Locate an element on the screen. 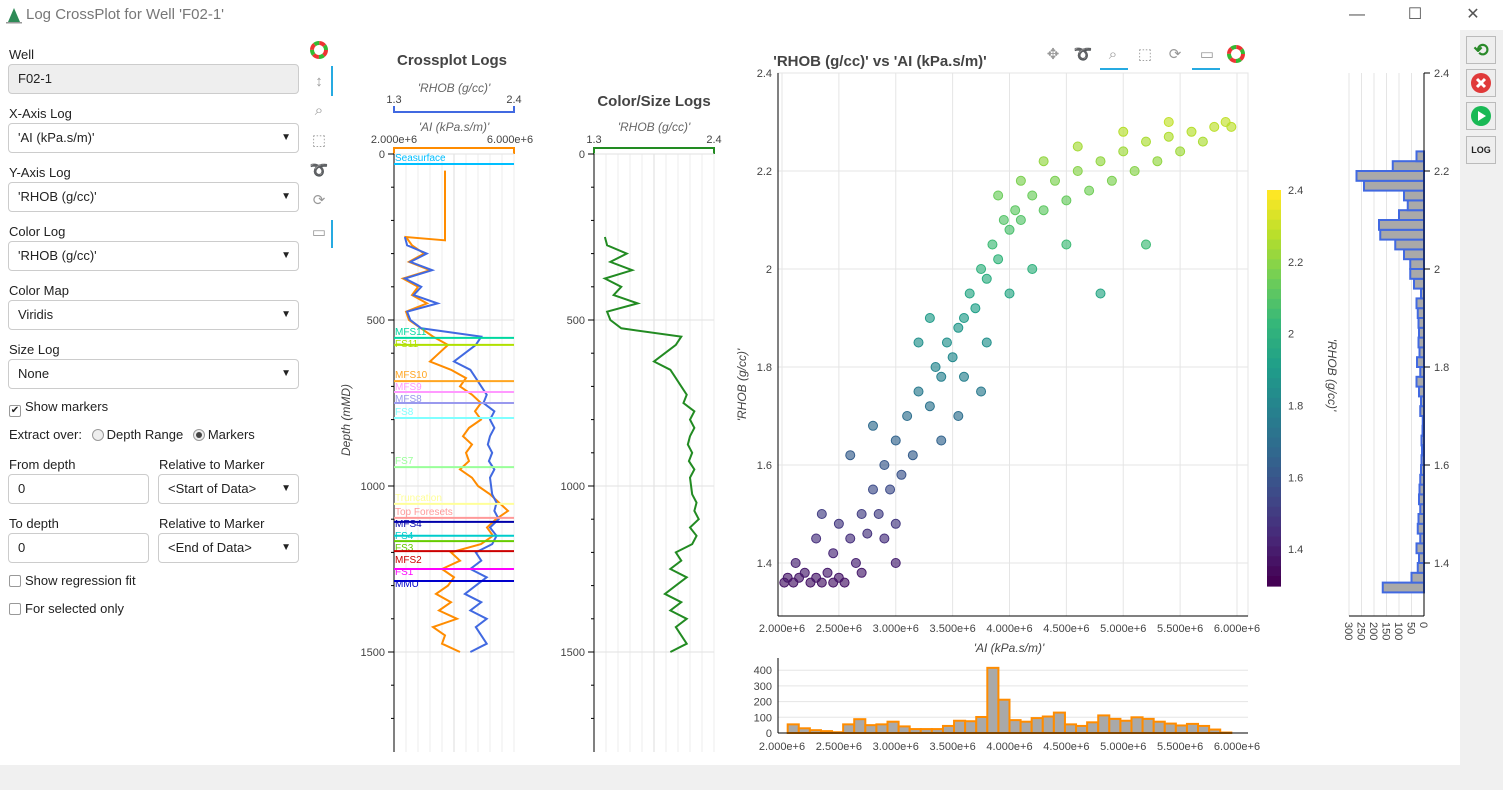 This screenshot has height=790, width=1503. color-axis-bar is located at coordinates (654, 150).